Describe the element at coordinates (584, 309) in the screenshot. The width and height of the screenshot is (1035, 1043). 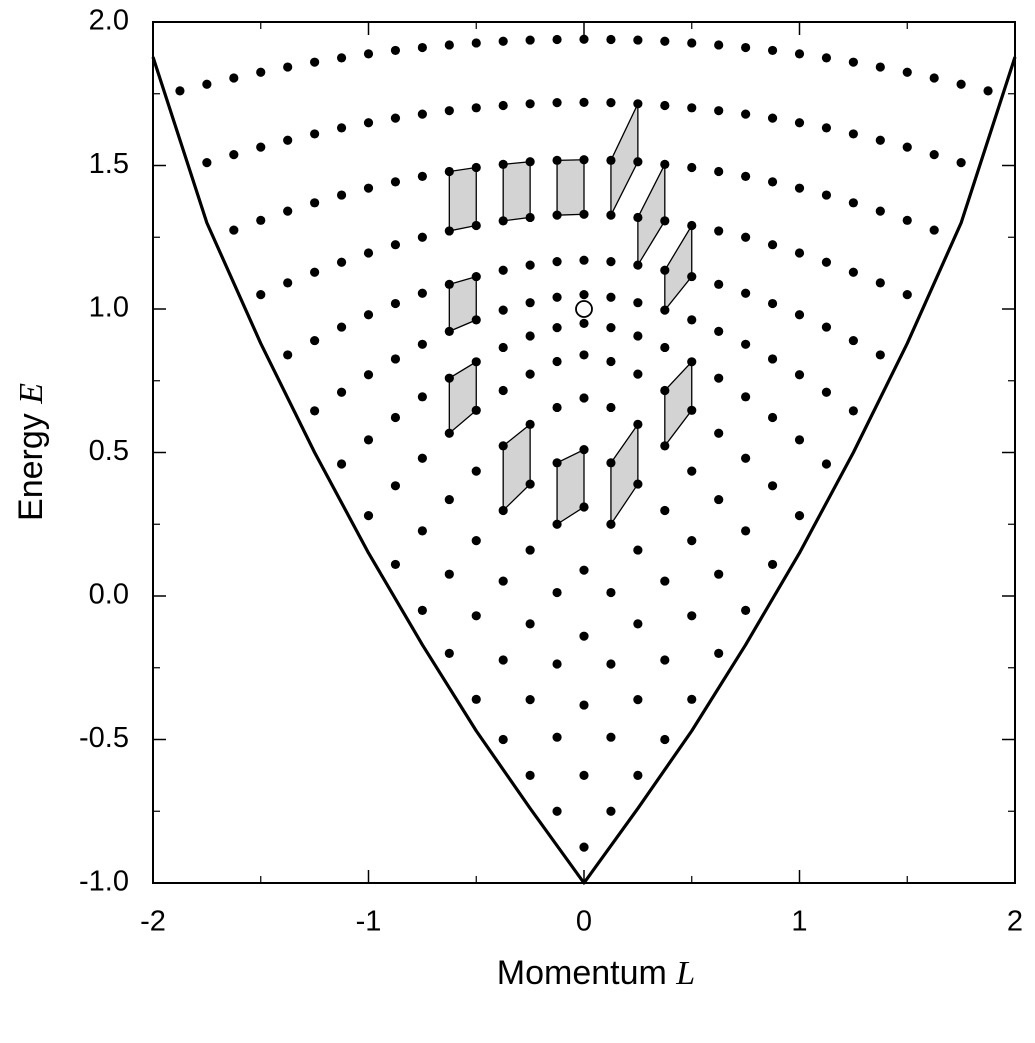
I see `singular-point` at that location.